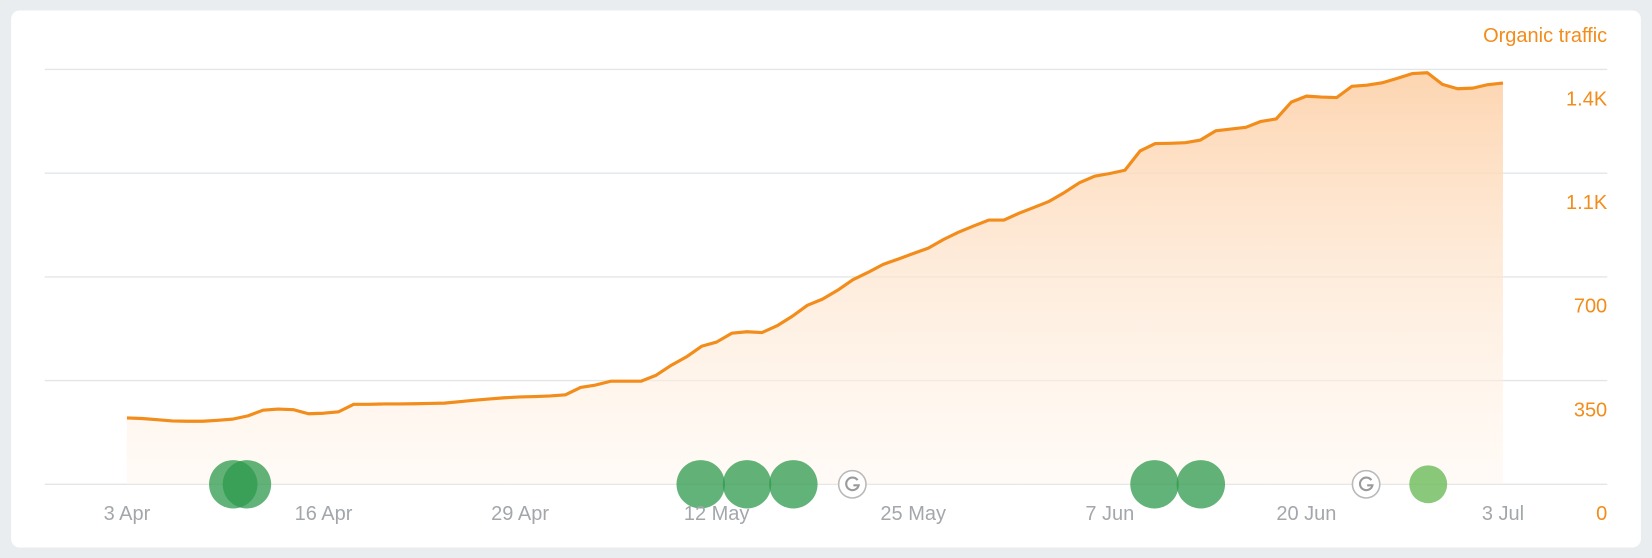 The image size is (1652, 558). What do you see at coordinates (1109, 514) in the screenshot?
I see `x-tick-label: 7 Jun` at bounding box center [1109, 514].